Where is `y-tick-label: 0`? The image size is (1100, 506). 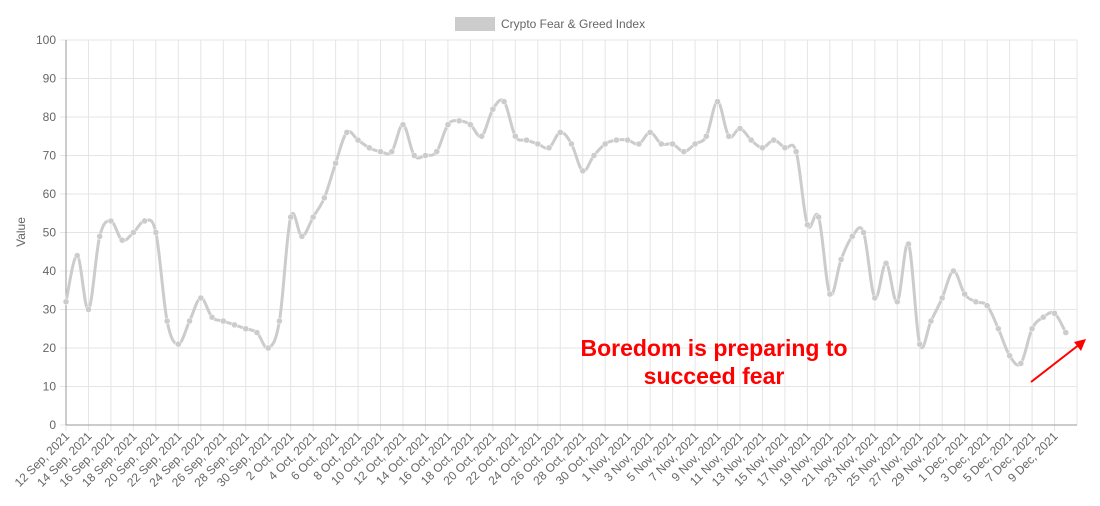 y-tick-label: 0 is located at coordinates (52, 425).